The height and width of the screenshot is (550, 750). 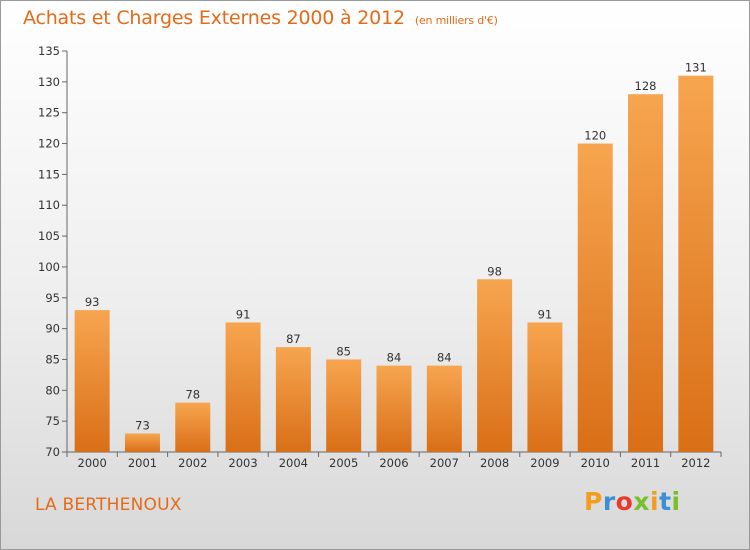 What do you see at coordinates (192, 463) in the screenshot?
I see `x-tick-label: 2002` at bounding box center [192, 463].